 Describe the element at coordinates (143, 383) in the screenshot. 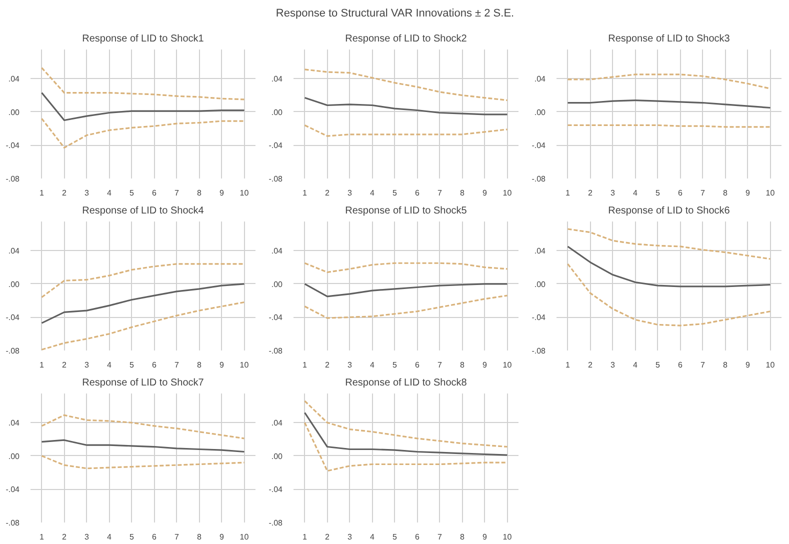

I see `chart-title: Response of LID to Shock7` at that location.